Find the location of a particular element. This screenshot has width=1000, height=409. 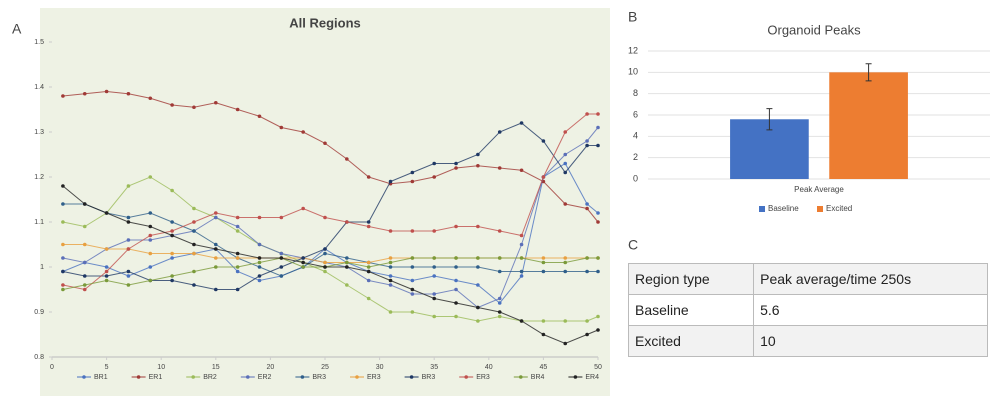

table-row: Baseline 5.6 is located at coordinates (807, 310).